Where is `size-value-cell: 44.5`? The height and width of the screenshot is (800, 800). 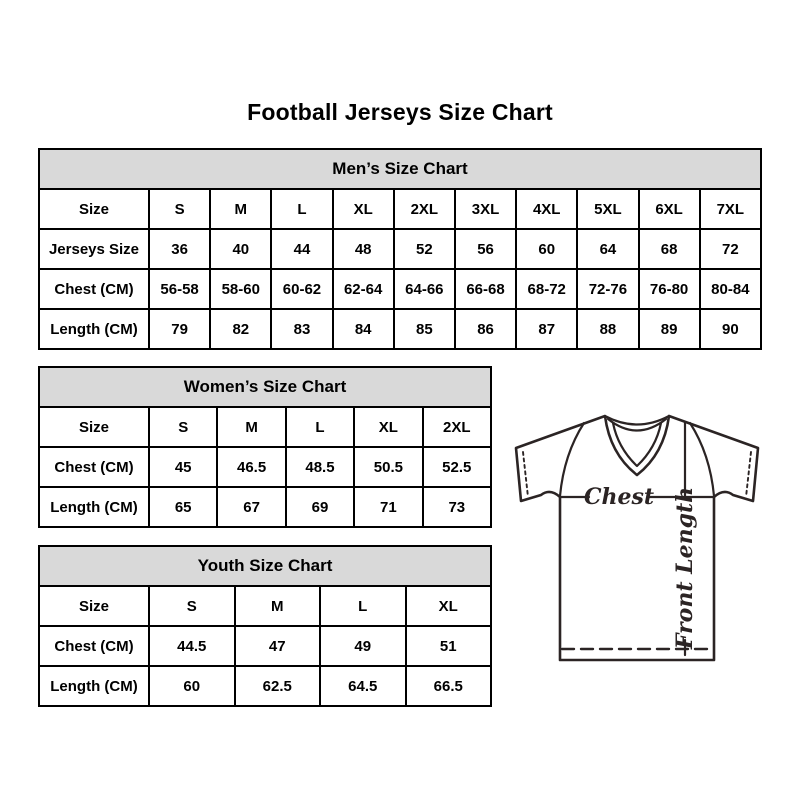 size-value-cell: 44.5 is located at coordinates (192, 646).